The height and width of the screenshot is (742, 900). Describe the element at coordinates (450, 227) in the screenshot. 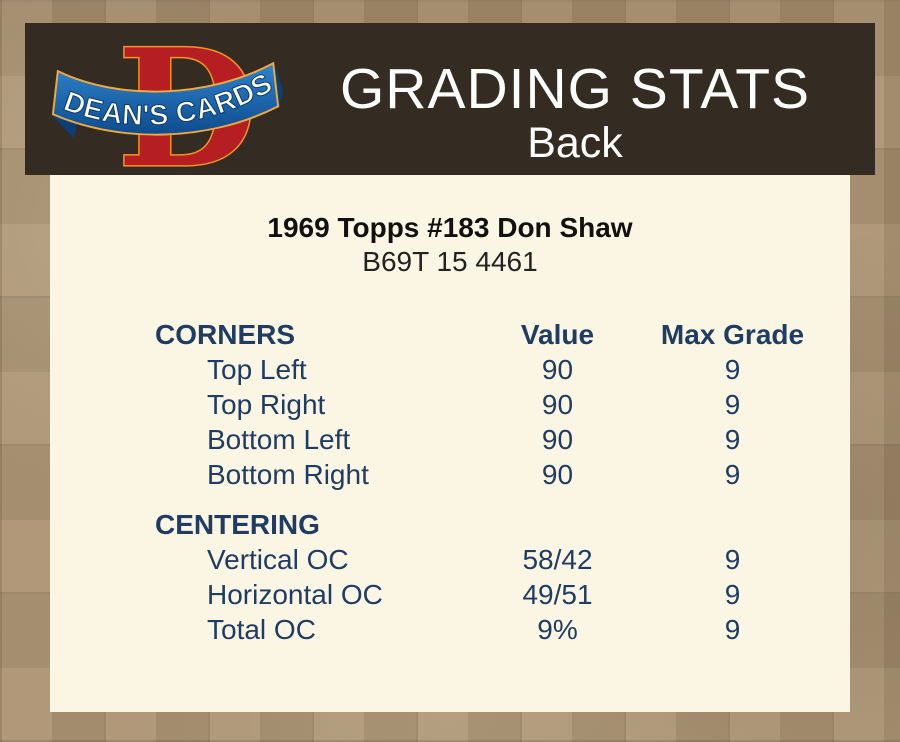

I see `card-title: 1969 Topps #183 Don Shaw` at that location.